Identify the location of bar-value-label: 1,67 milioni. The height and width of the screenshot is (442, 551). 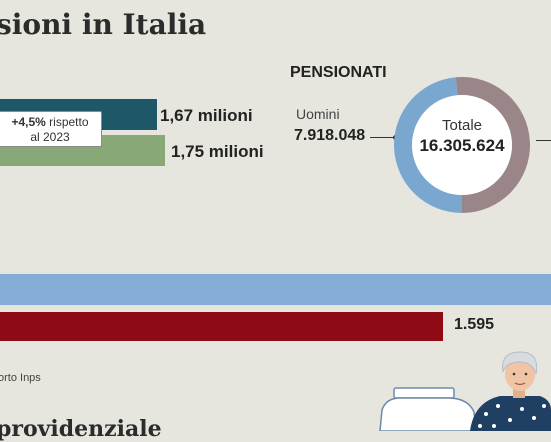
(206, 115).